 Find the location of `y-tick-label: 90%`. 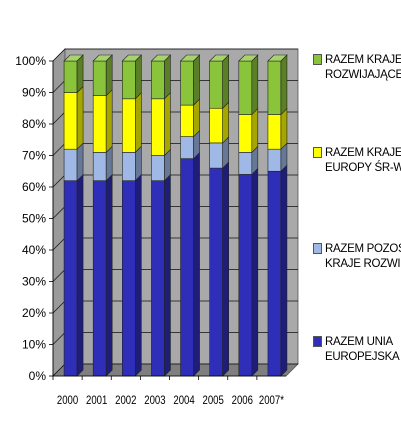

y-tick-label: 90% is located at coordinates (34, 93).